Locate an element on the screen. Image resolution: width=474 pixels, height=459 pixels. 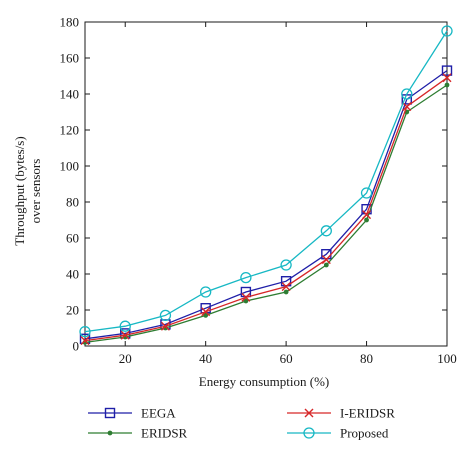
y-axis-title: Throughput (bytes/s) over sensors is located at coordinates (27, 190).